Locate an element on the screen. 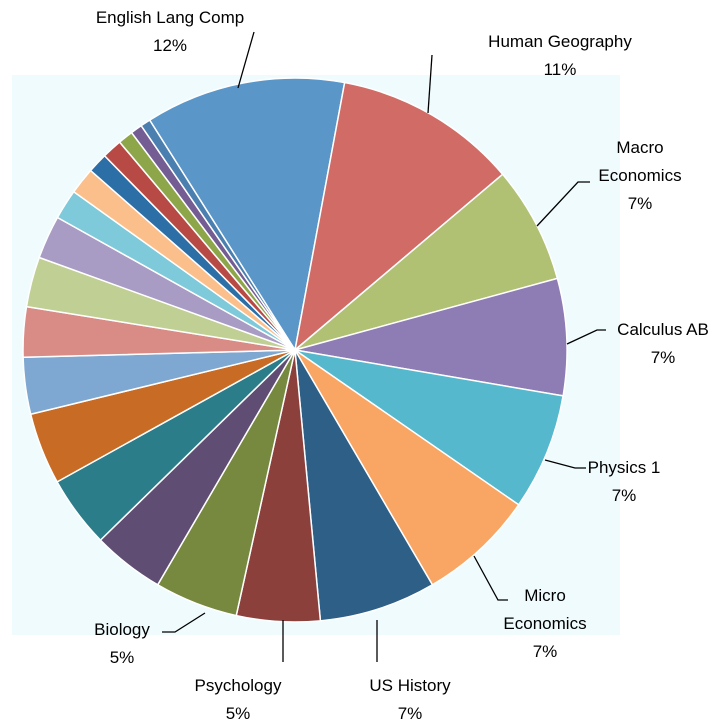 This screenshot has width=727, height=725. value-label: 12% is located at coordinates (170, 45).